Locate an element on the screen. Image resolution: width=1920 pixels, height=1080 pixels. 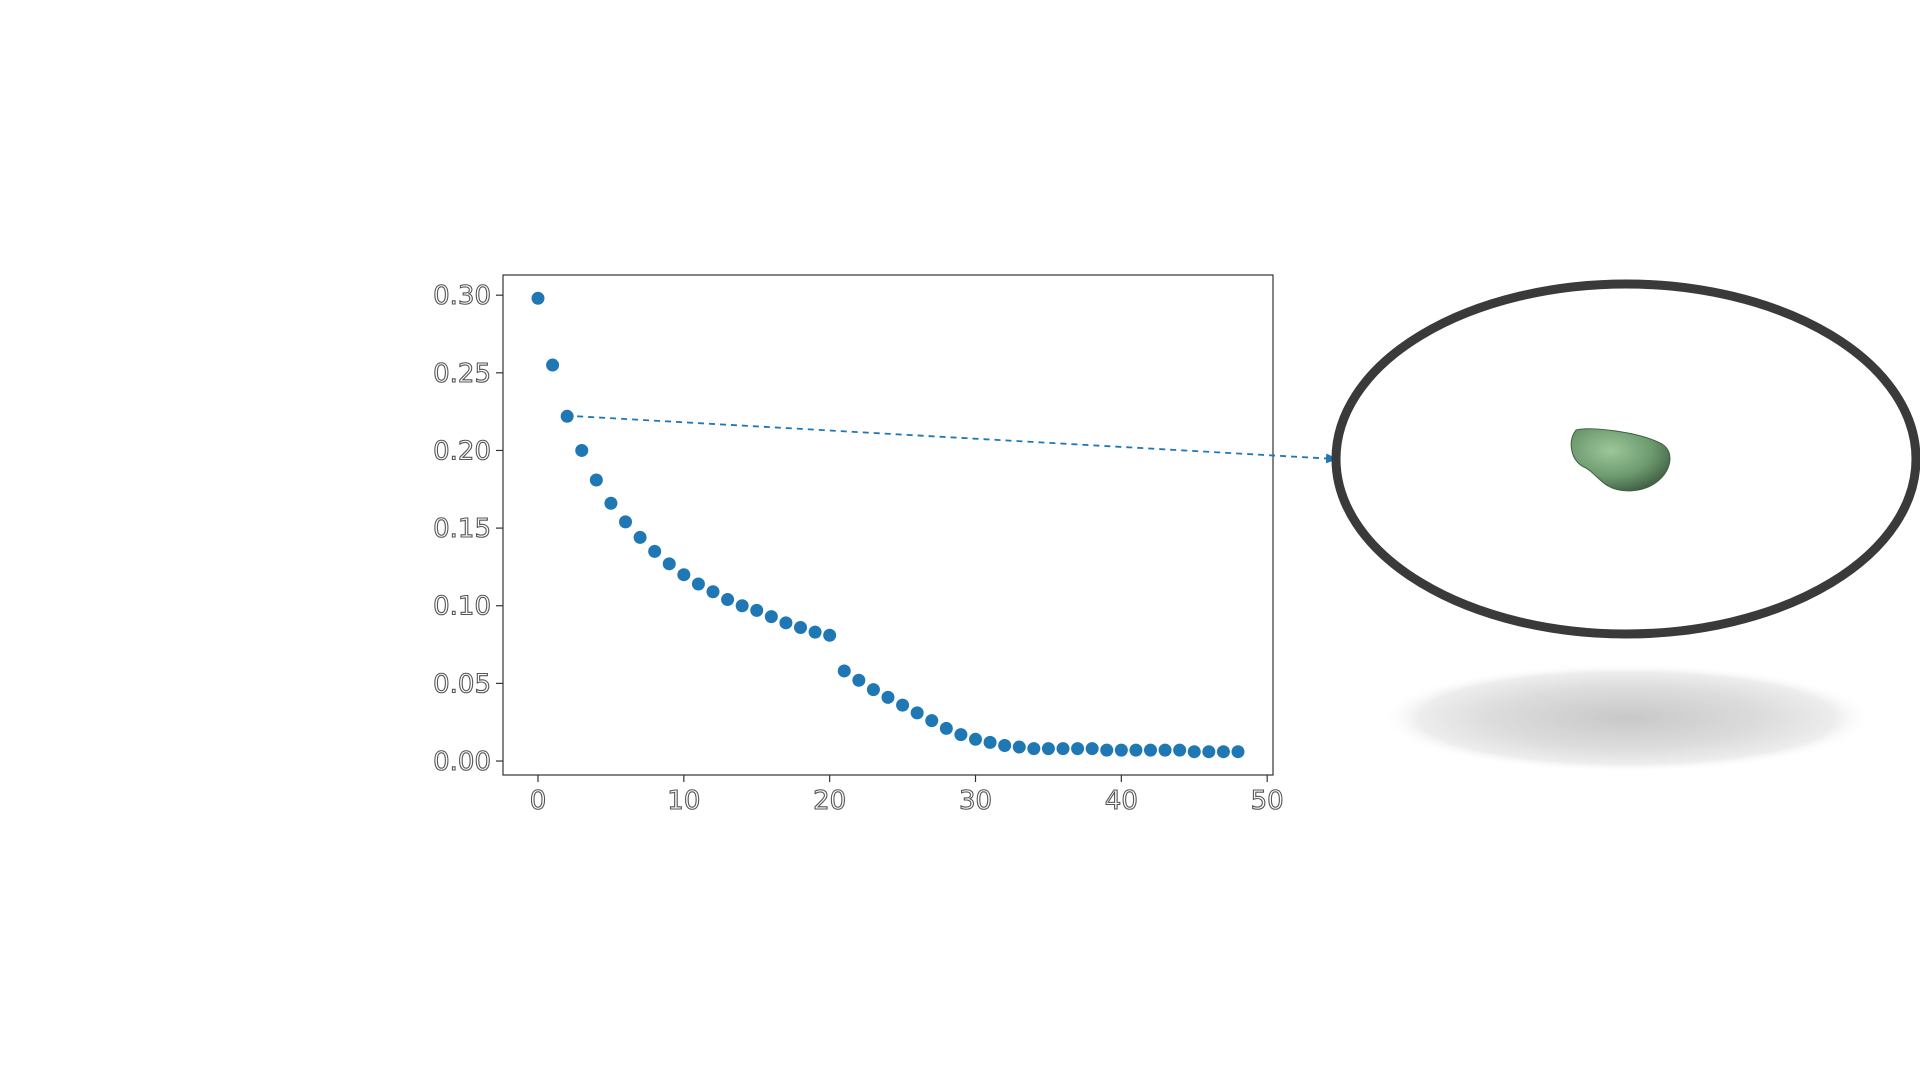
inset-render is located at coordinates (1625, 525).